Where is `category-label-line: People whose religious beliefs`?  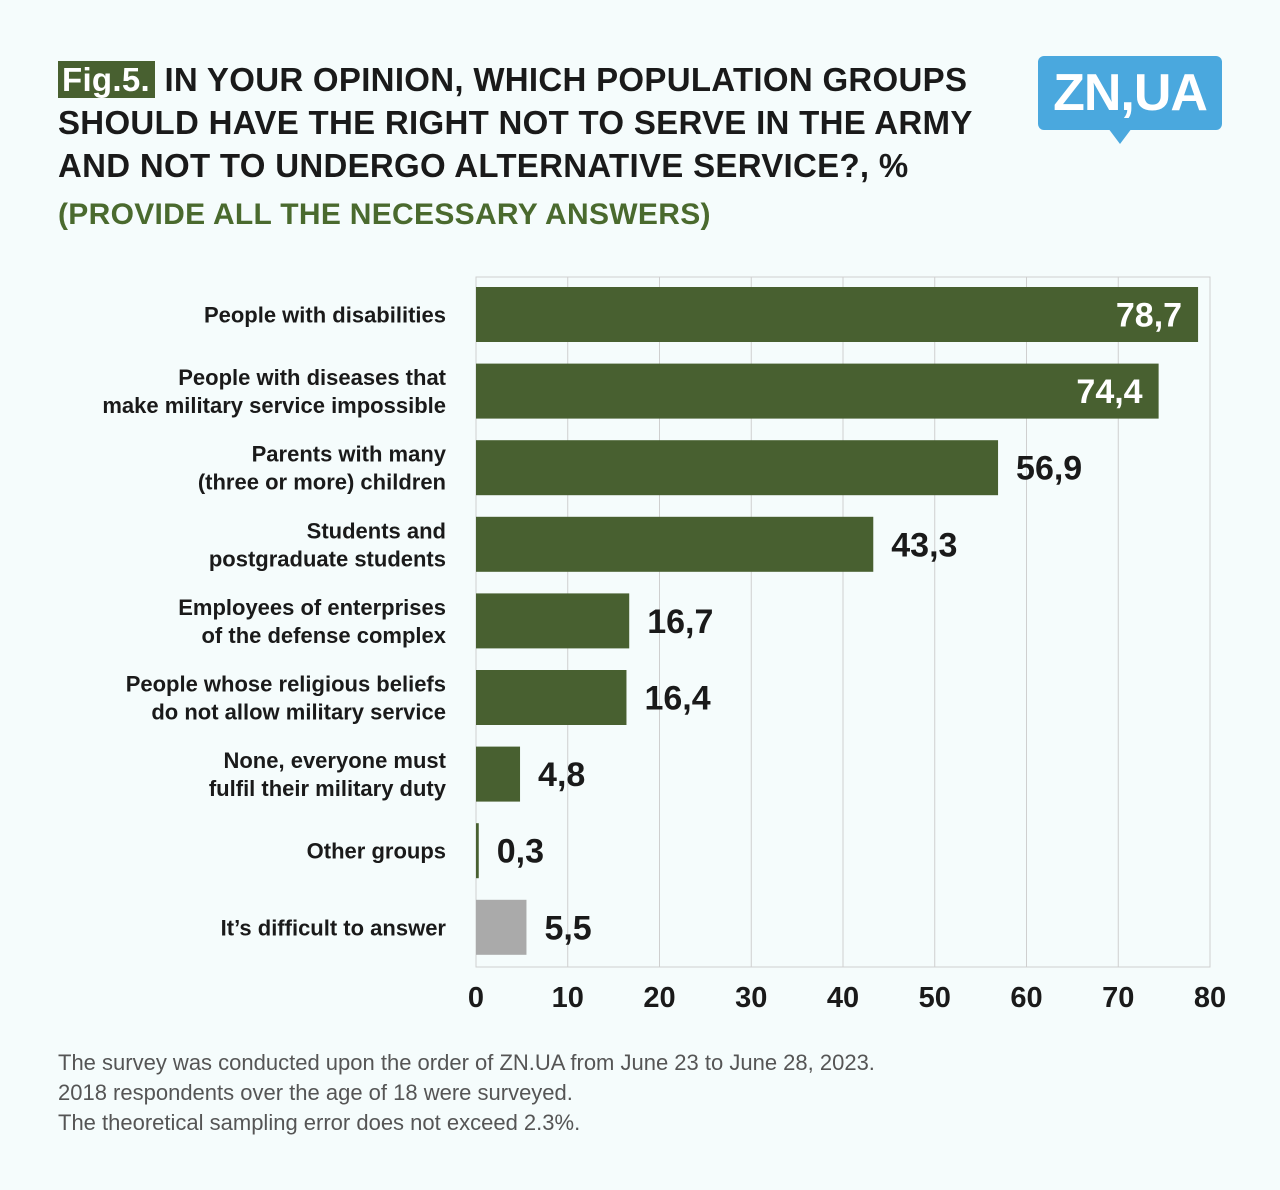 category-label-line: People whose religious beliefs is located at coordinates (286, 684).